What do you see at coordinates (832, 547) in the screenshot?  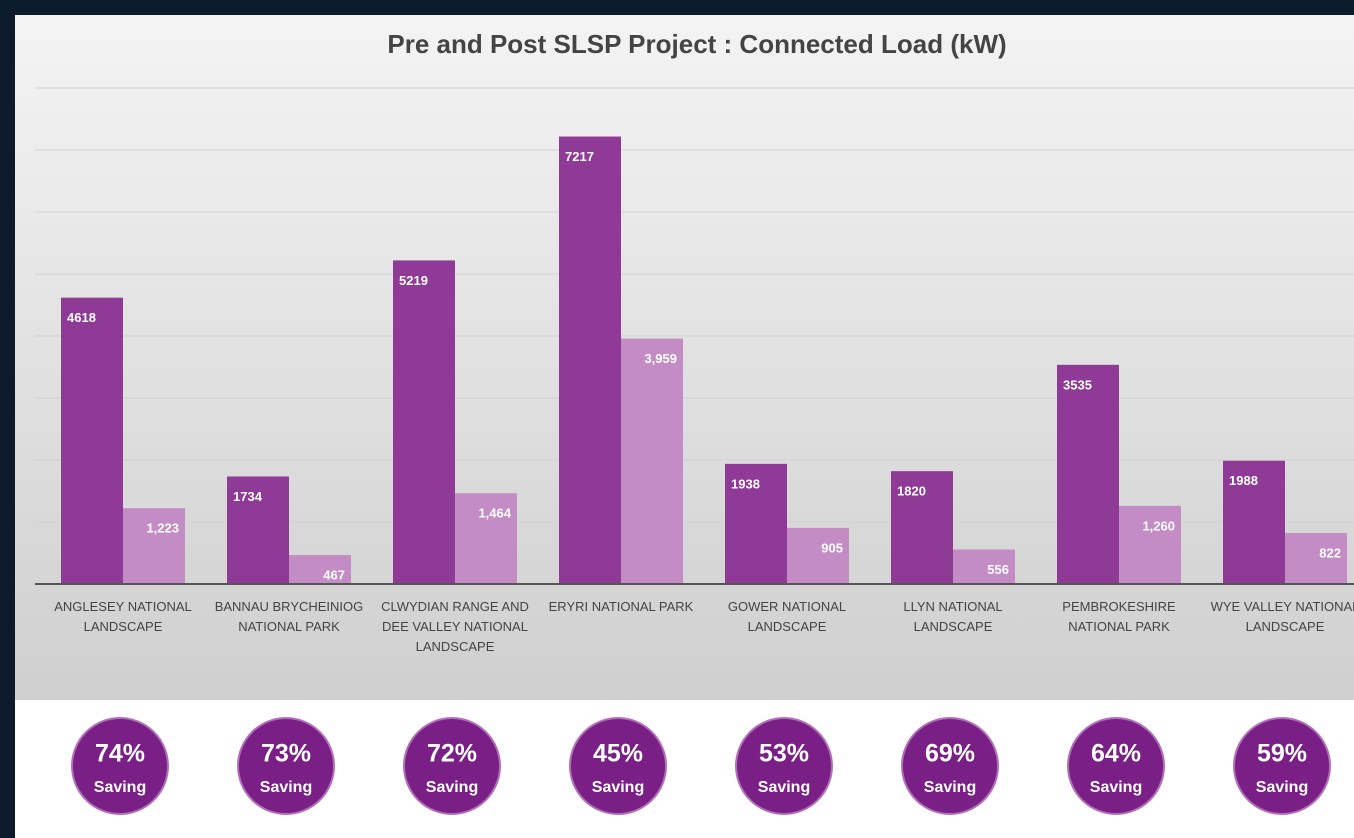 I see `data-label: 905` at bounding box center [832, 547].